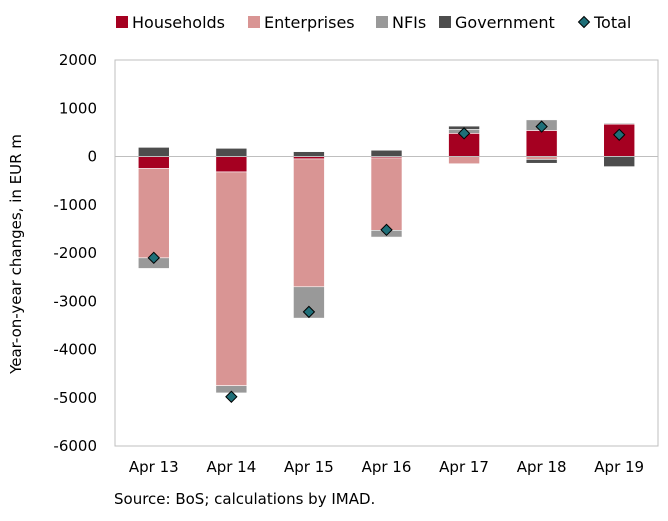 This screenshot has width=668, height=521. What do you see at coordinates (542, 467) in the screenshot?
I see `x-tick-label: Apr 18` at bounding box center [542, 467].